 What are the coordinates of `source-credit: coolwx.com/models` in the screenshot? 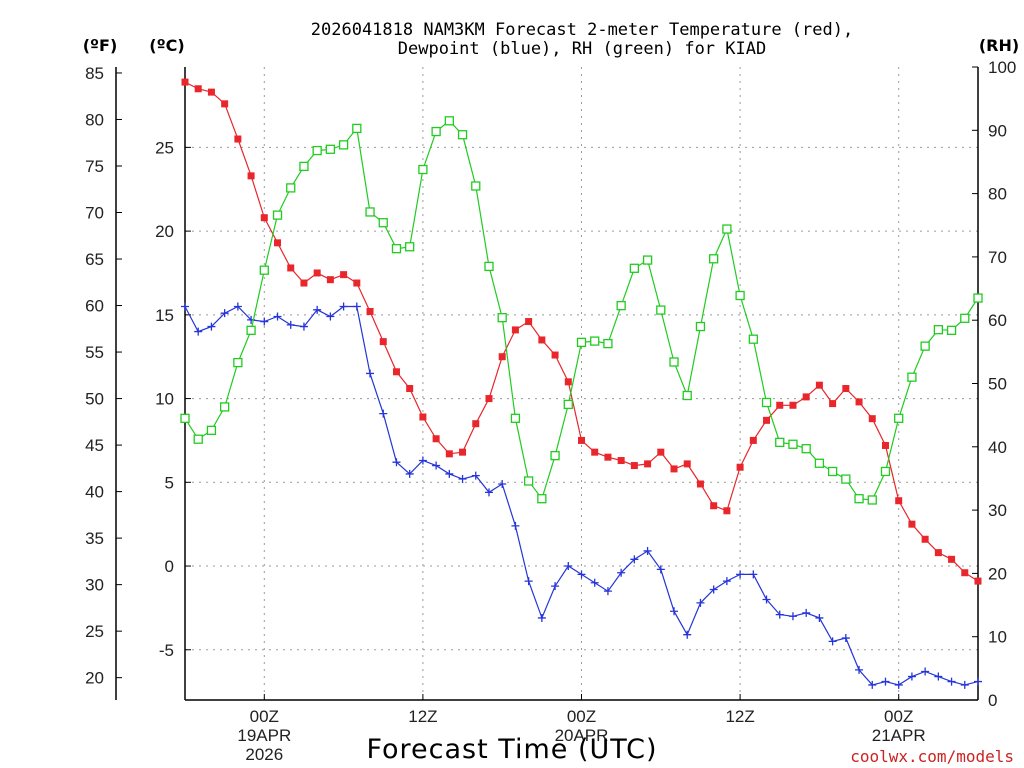 It's located at (932, 756).